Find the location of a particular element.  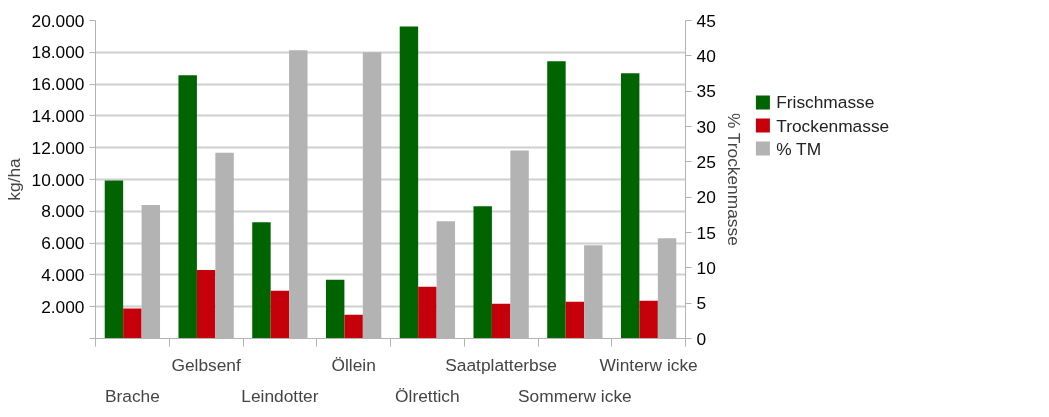

y2-tick-label: 40 is located at coordinates (706, 55).